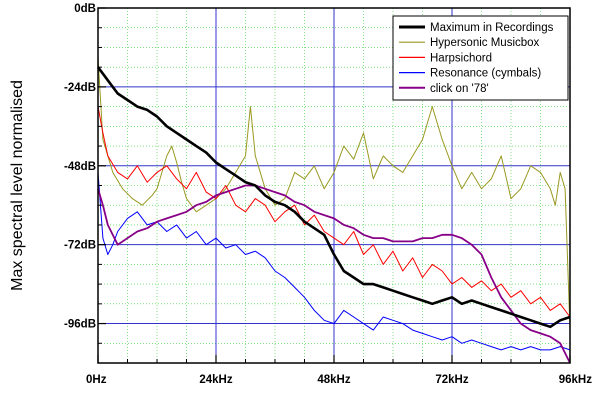 This screenshot has height=406, width=600. What do you see at coordinates (485, 74) in the screenshot?
I see `legend-label: Resonance (cymbals)` at bounding box center [485, 74].